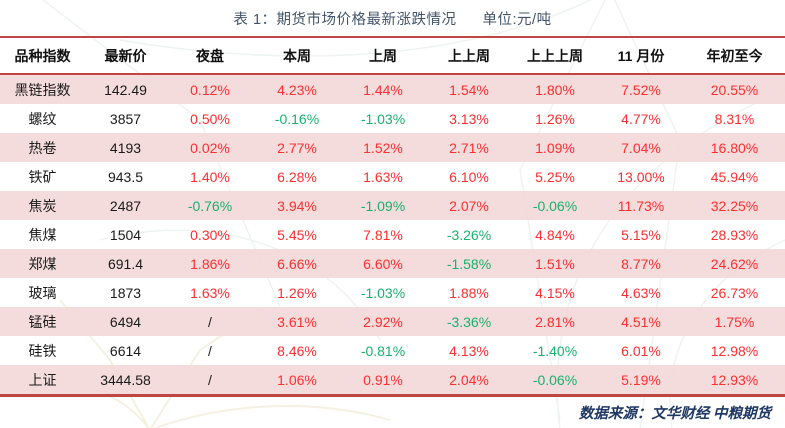 The width and height of the screenshot is (785, 428). Describe the element at coordinates (210, 55) in the screenshot. I see `column-header-2: 夜盘` at that location.